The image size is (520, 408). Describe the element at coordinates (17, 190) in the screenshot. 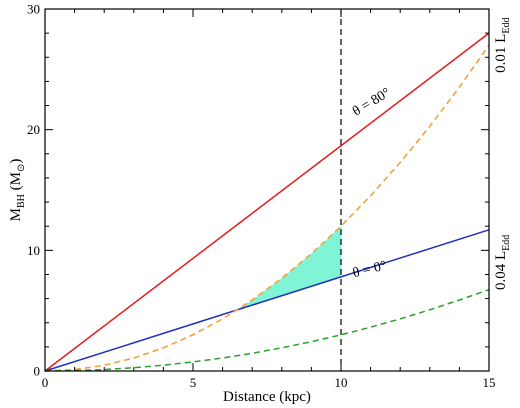

I see `y-axis-title: MBH (M⊙)` at that location.